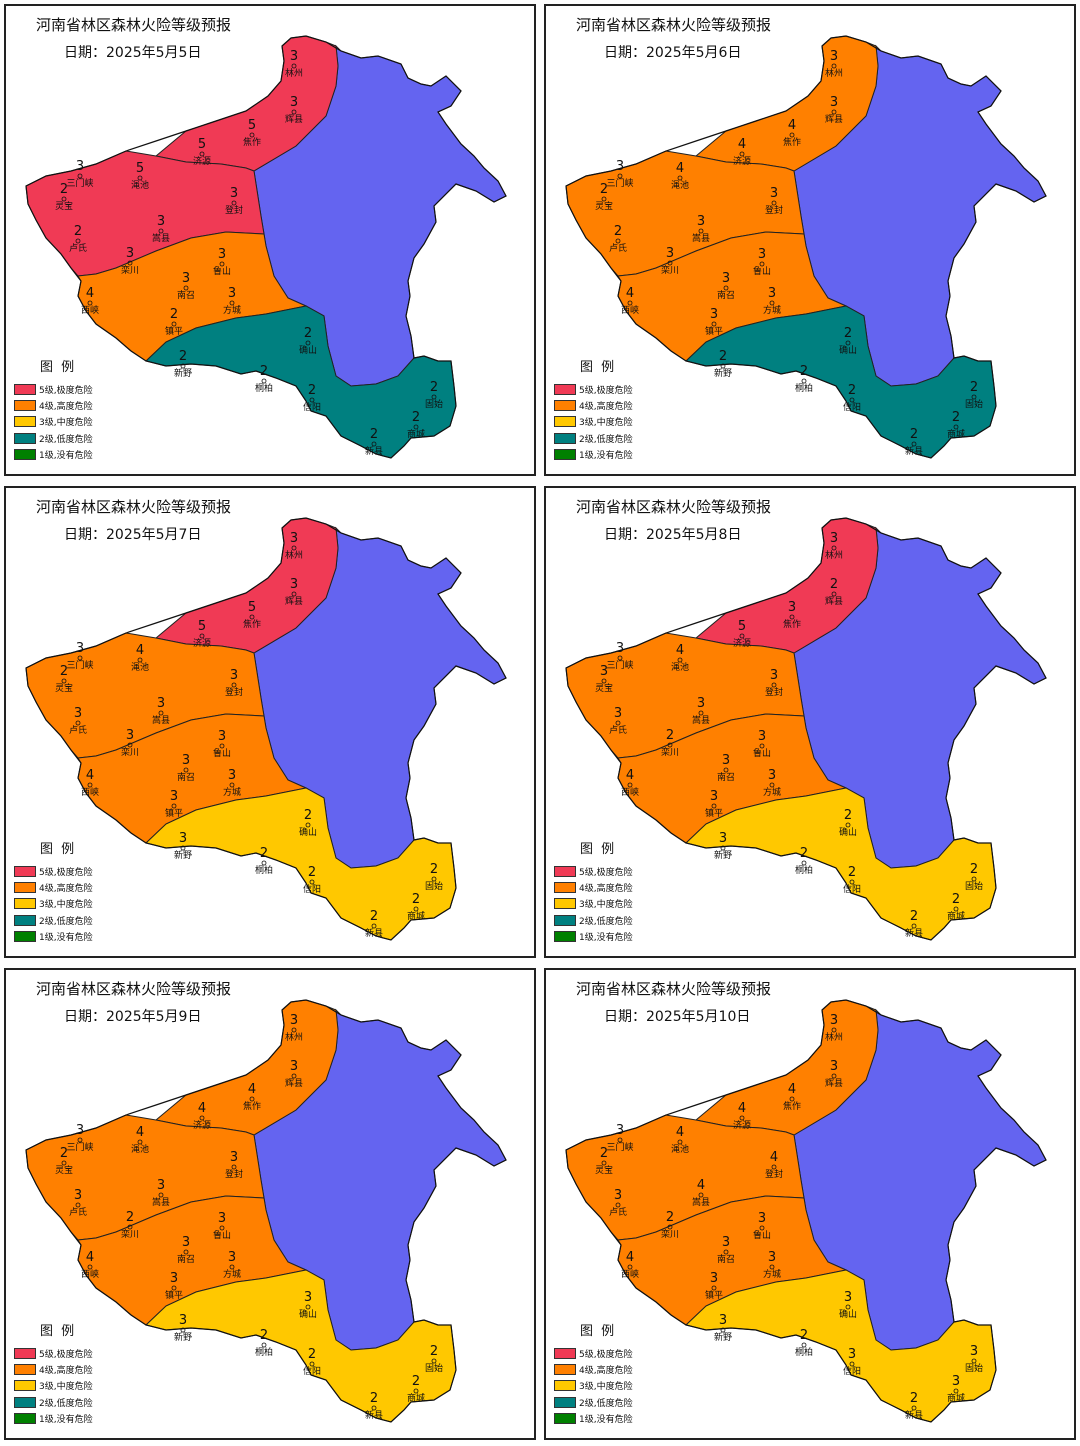  What do you see at coordinates (66, 1420) in the screenshot?
I see `legend-label: 1级,没有危险` at bounding box center [66, 1420].